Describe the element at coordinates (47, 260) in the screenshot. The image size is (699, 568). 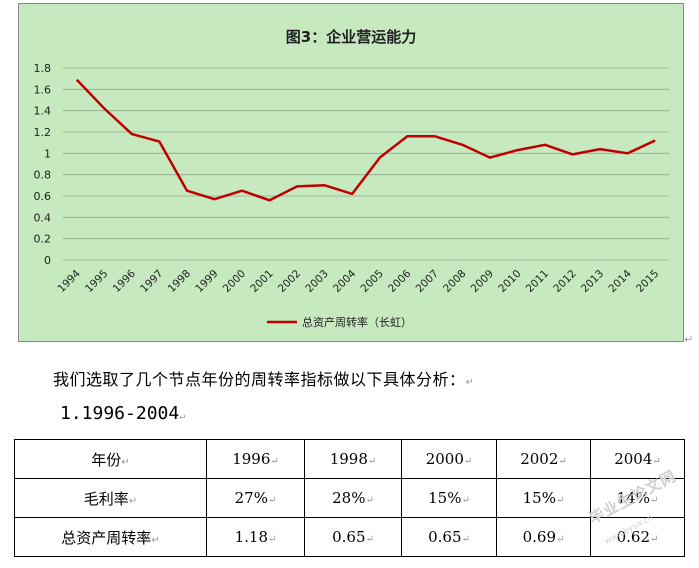
I see `y-tick-label: 0` at that location.